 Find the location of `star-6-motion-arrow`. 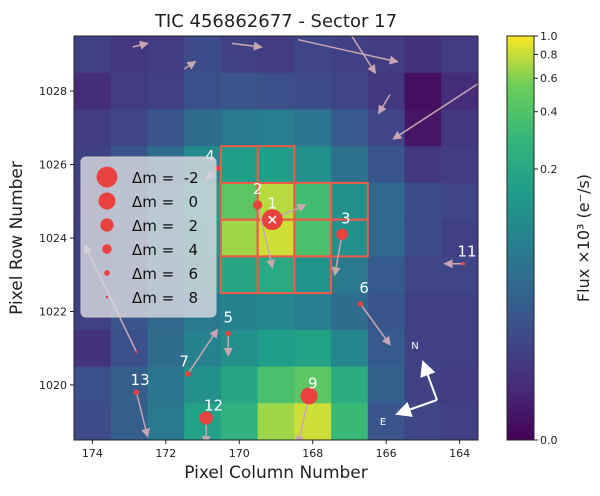

star-6-motion-arrow is located at coordinates (375, 324).